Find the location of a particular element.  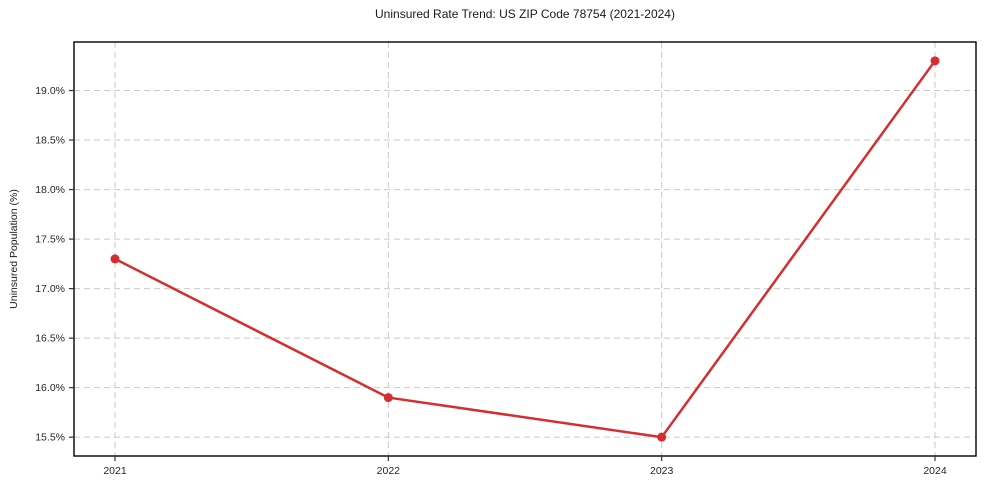

y-tick-label: 16.5% is located at coordinates (50, 339).